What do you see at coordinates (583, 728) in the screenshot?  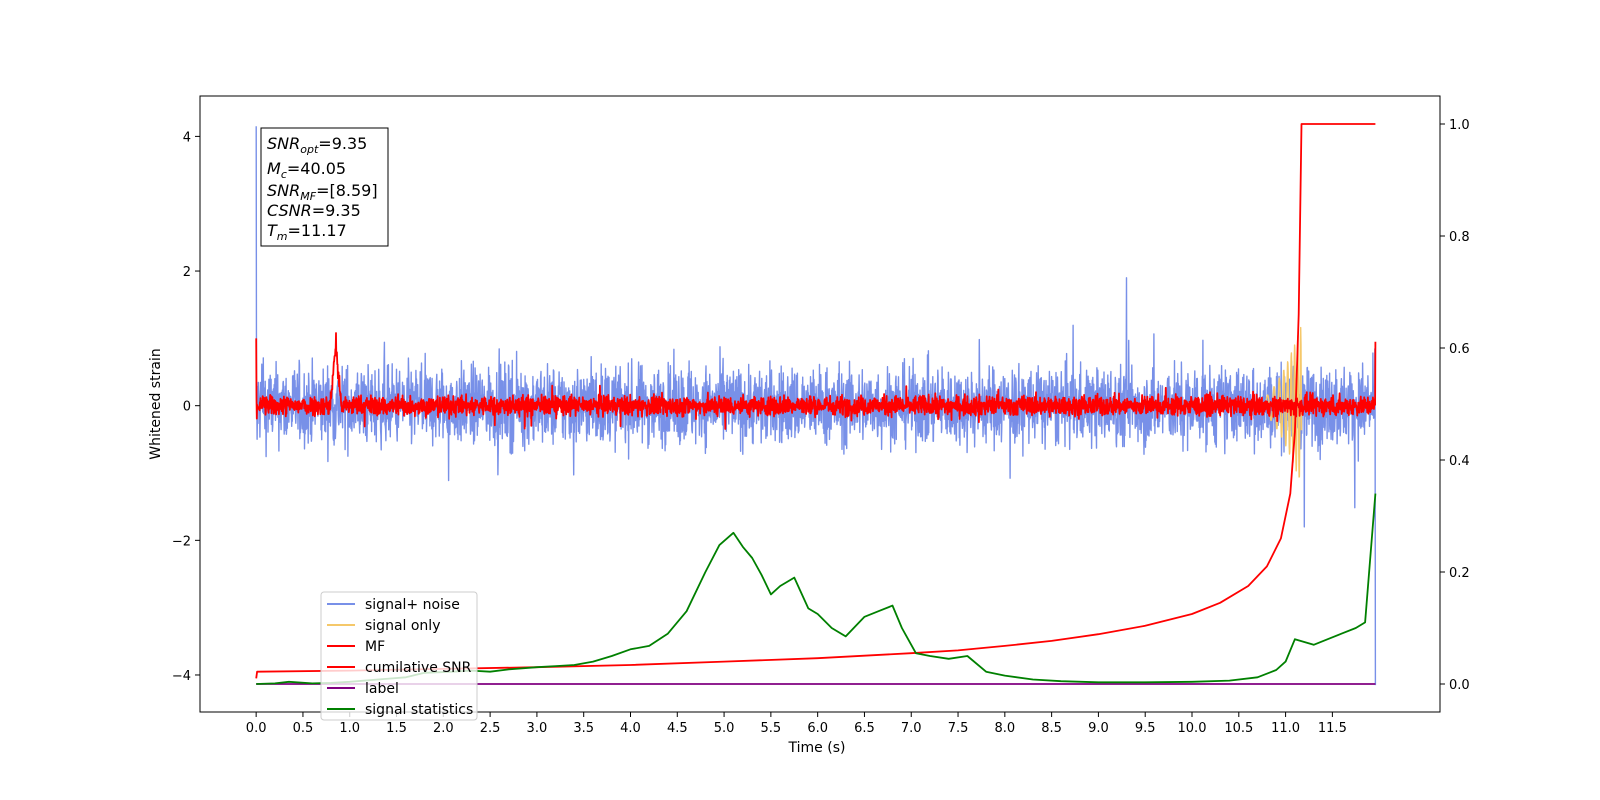 I see `x-tick-label-7: 3.5` at bounding box center [583, 728].